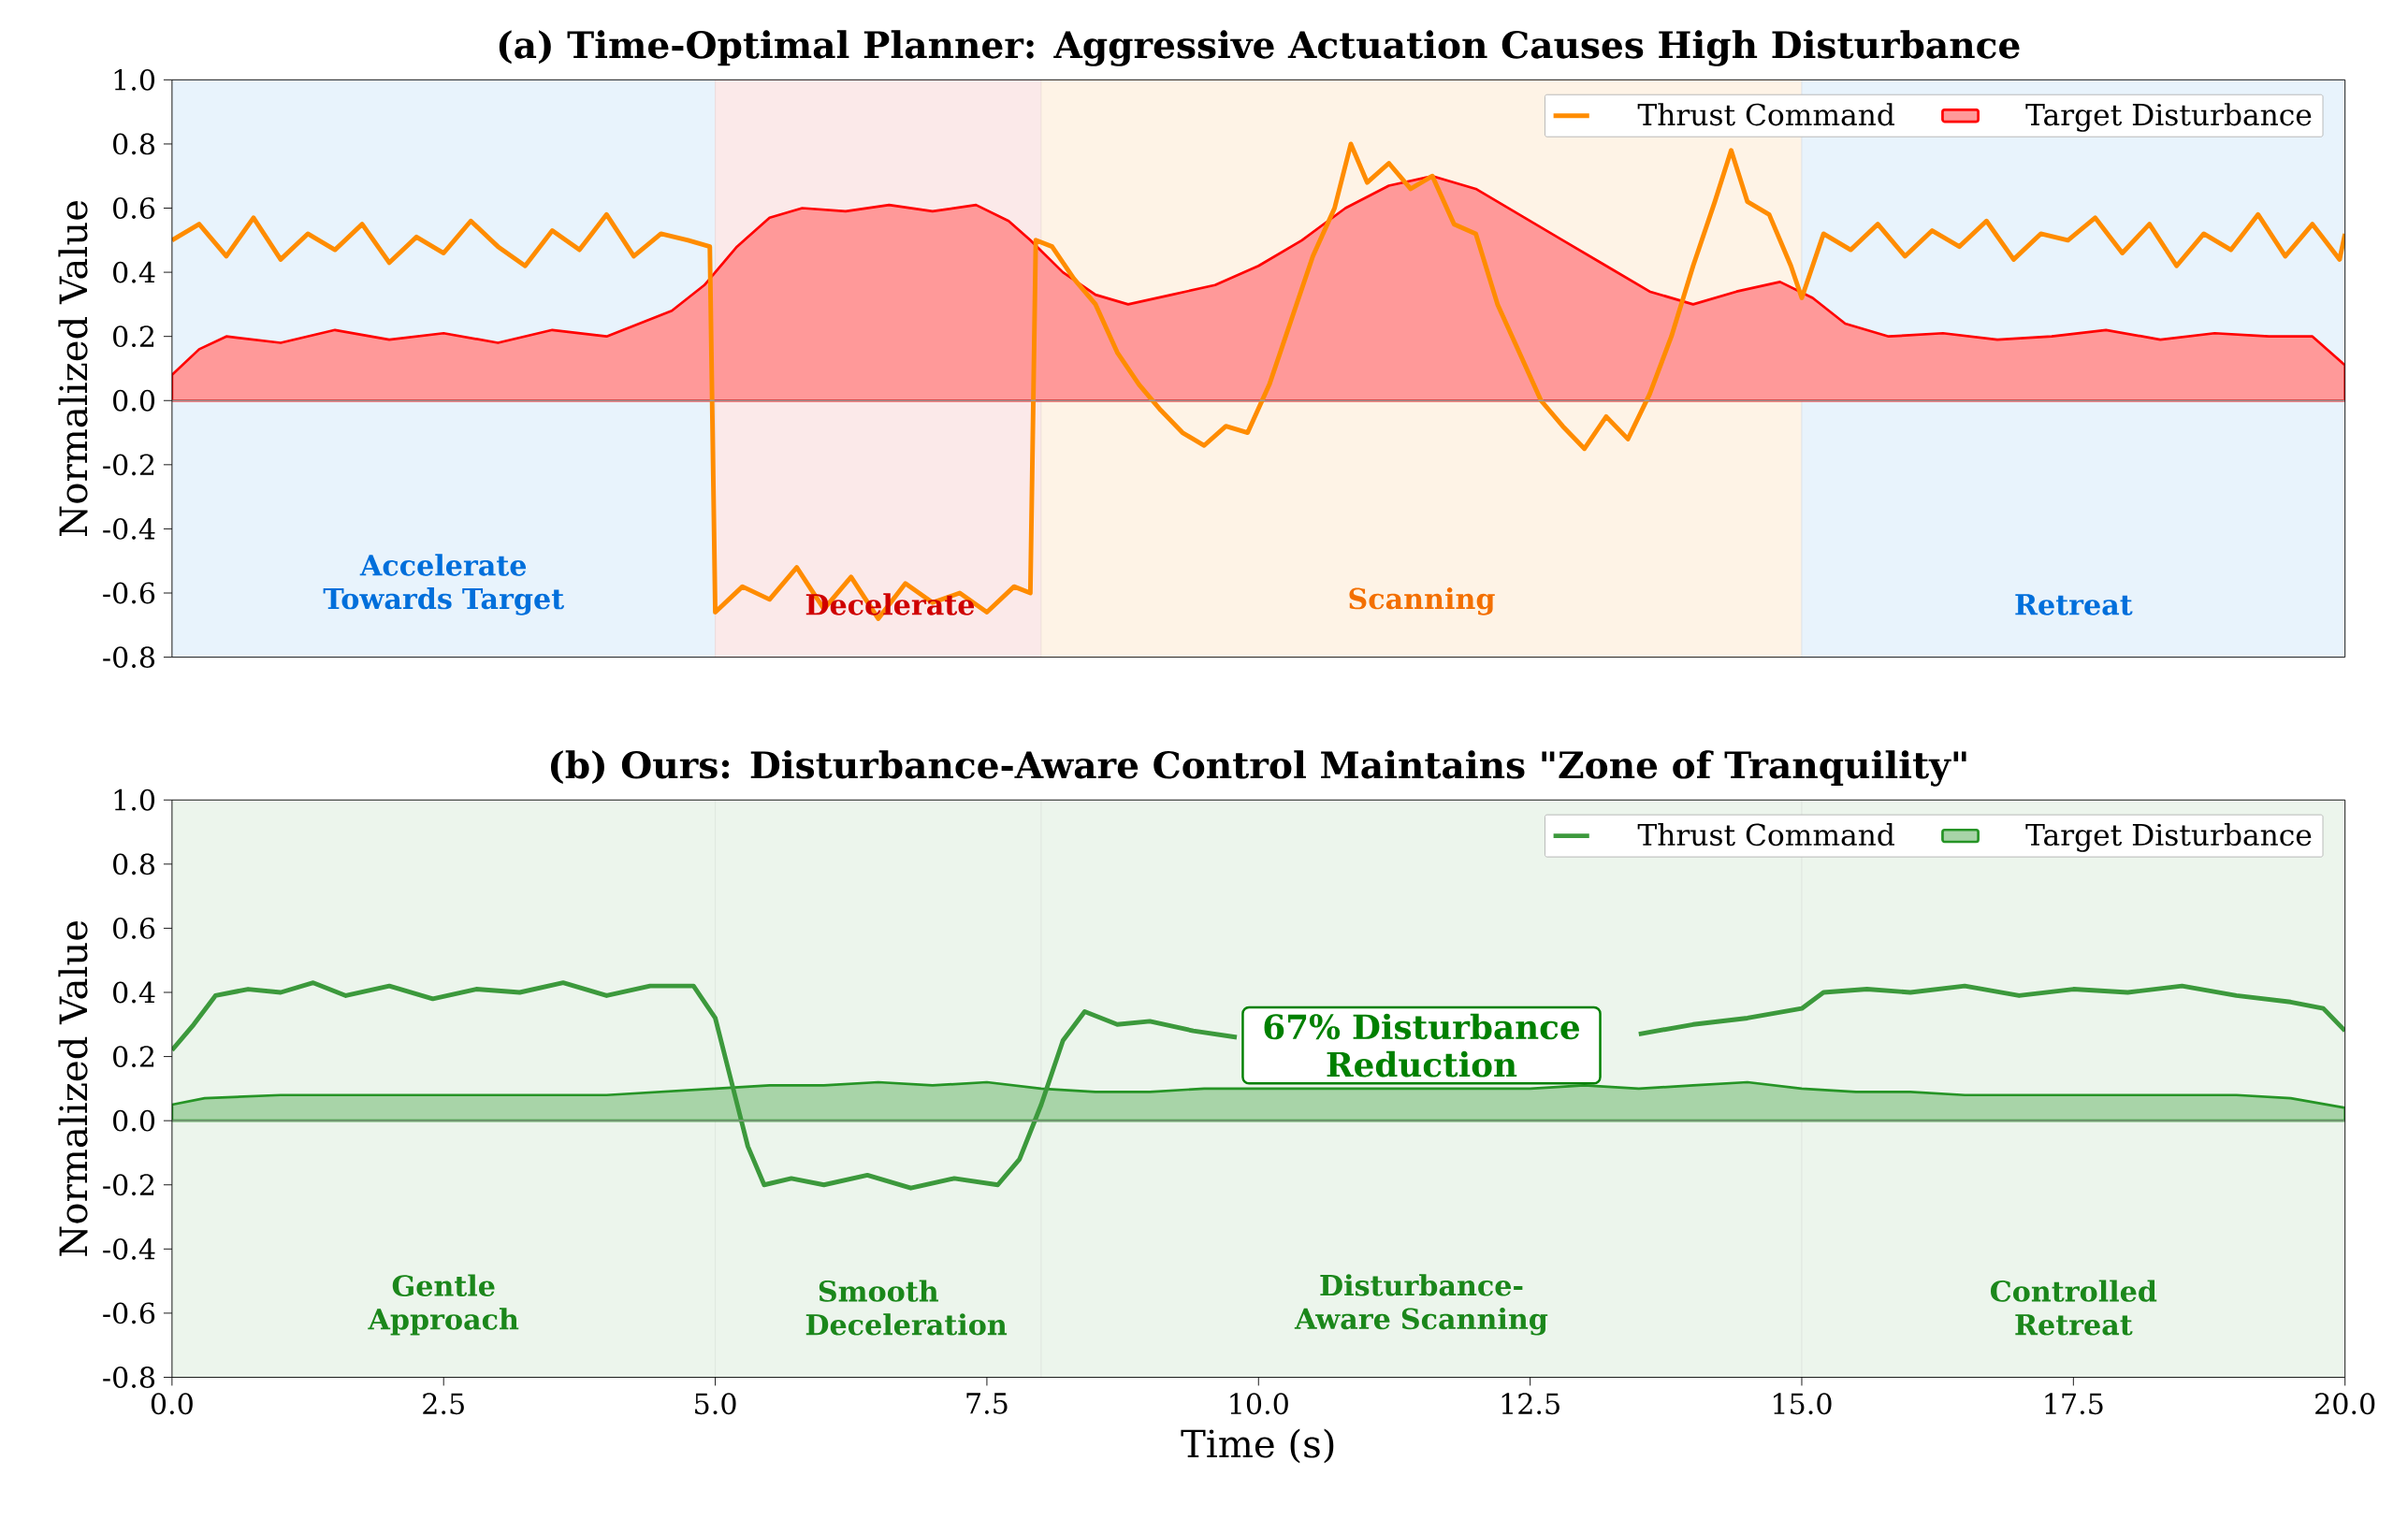 The width and height of the screenshot is (2408, 1519). I want to click on x-tick-label: 17.5, so click(2074, 1404).